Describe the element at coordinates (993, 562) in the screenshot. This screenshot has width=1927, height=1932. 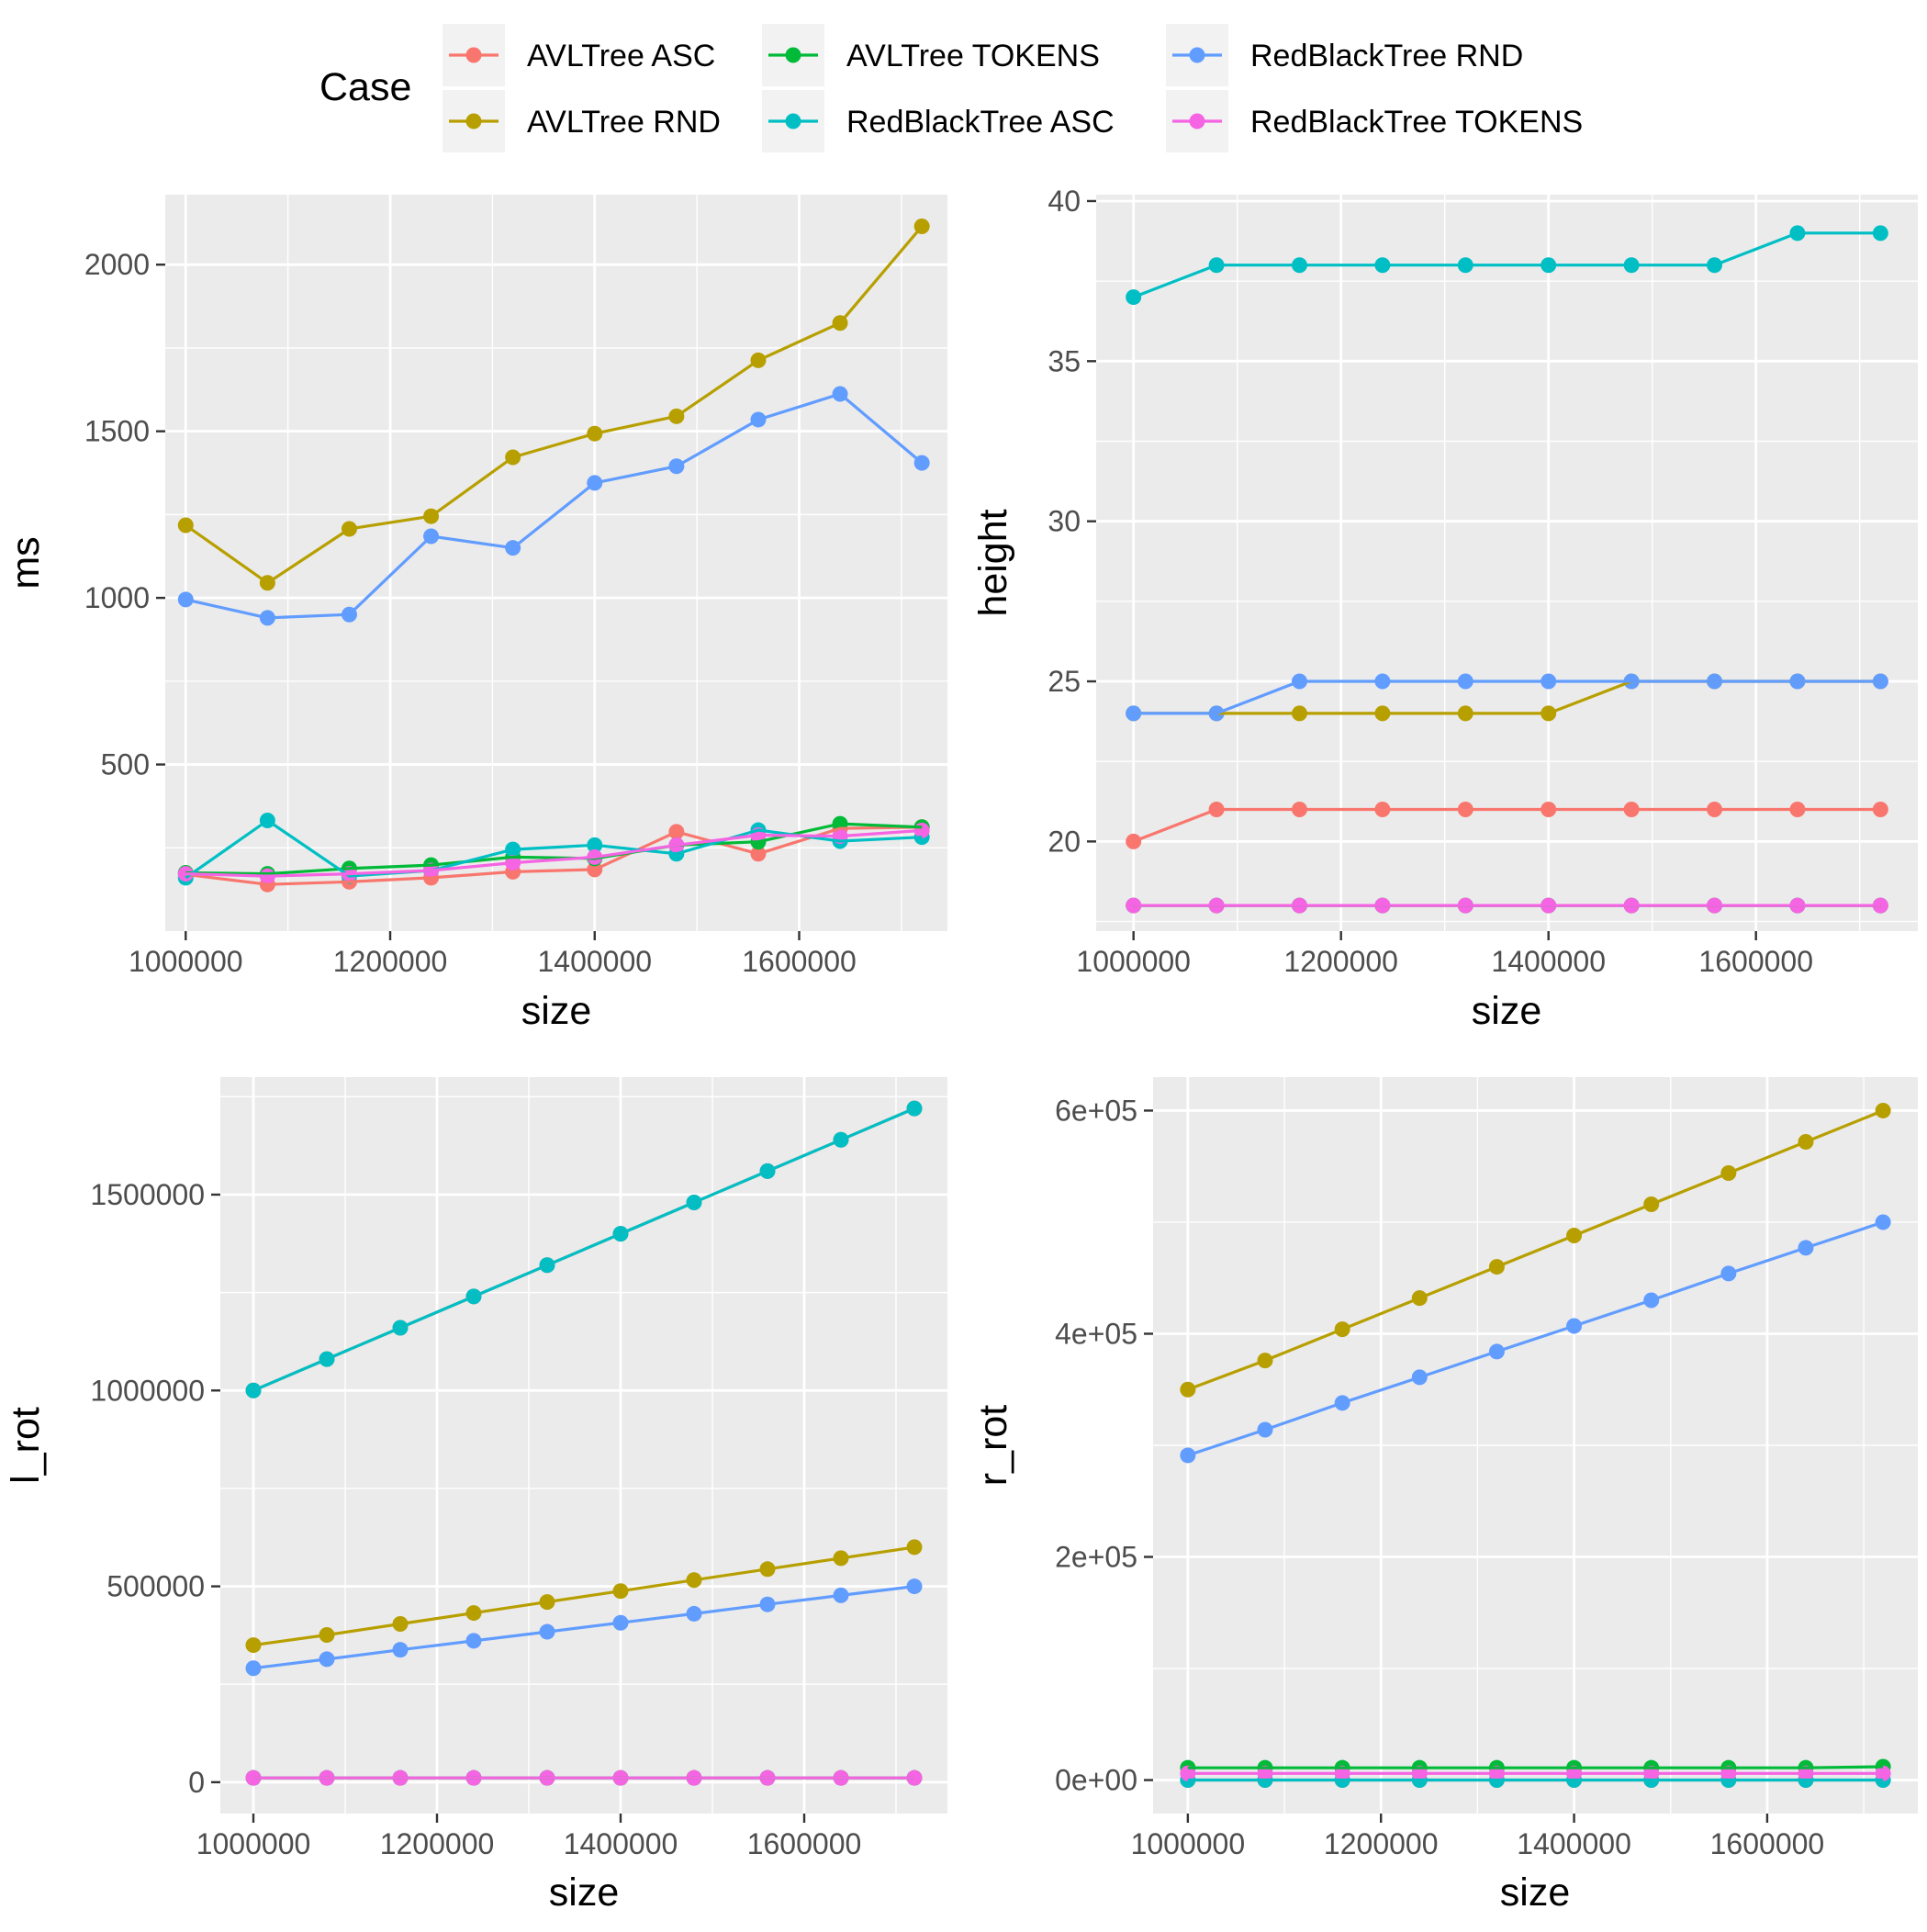
I see `y-axis-title: height` at that location.